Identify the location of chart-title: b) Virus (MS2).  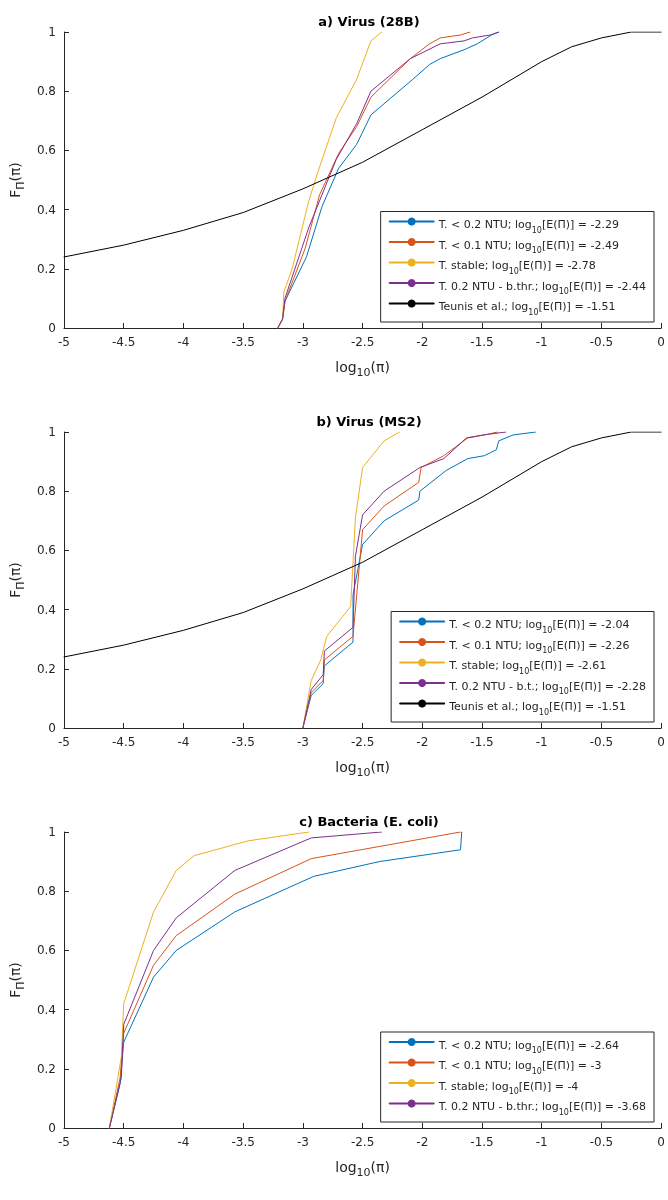
(369, 421).